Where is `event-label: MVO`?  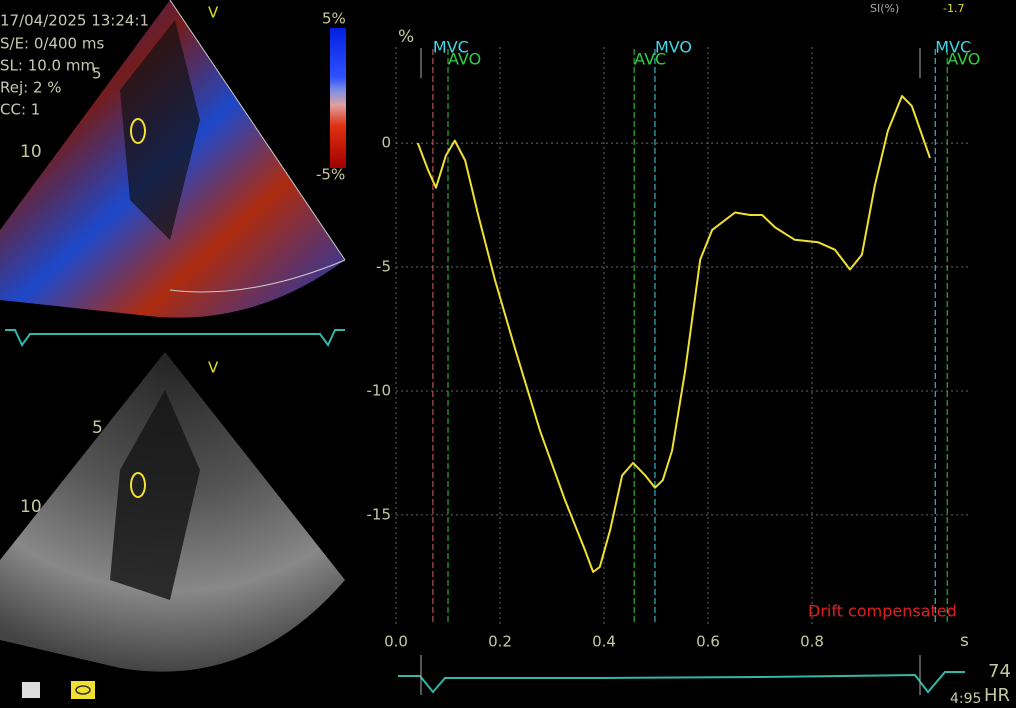
event-label: MVO is located at coordinates (673, 47).